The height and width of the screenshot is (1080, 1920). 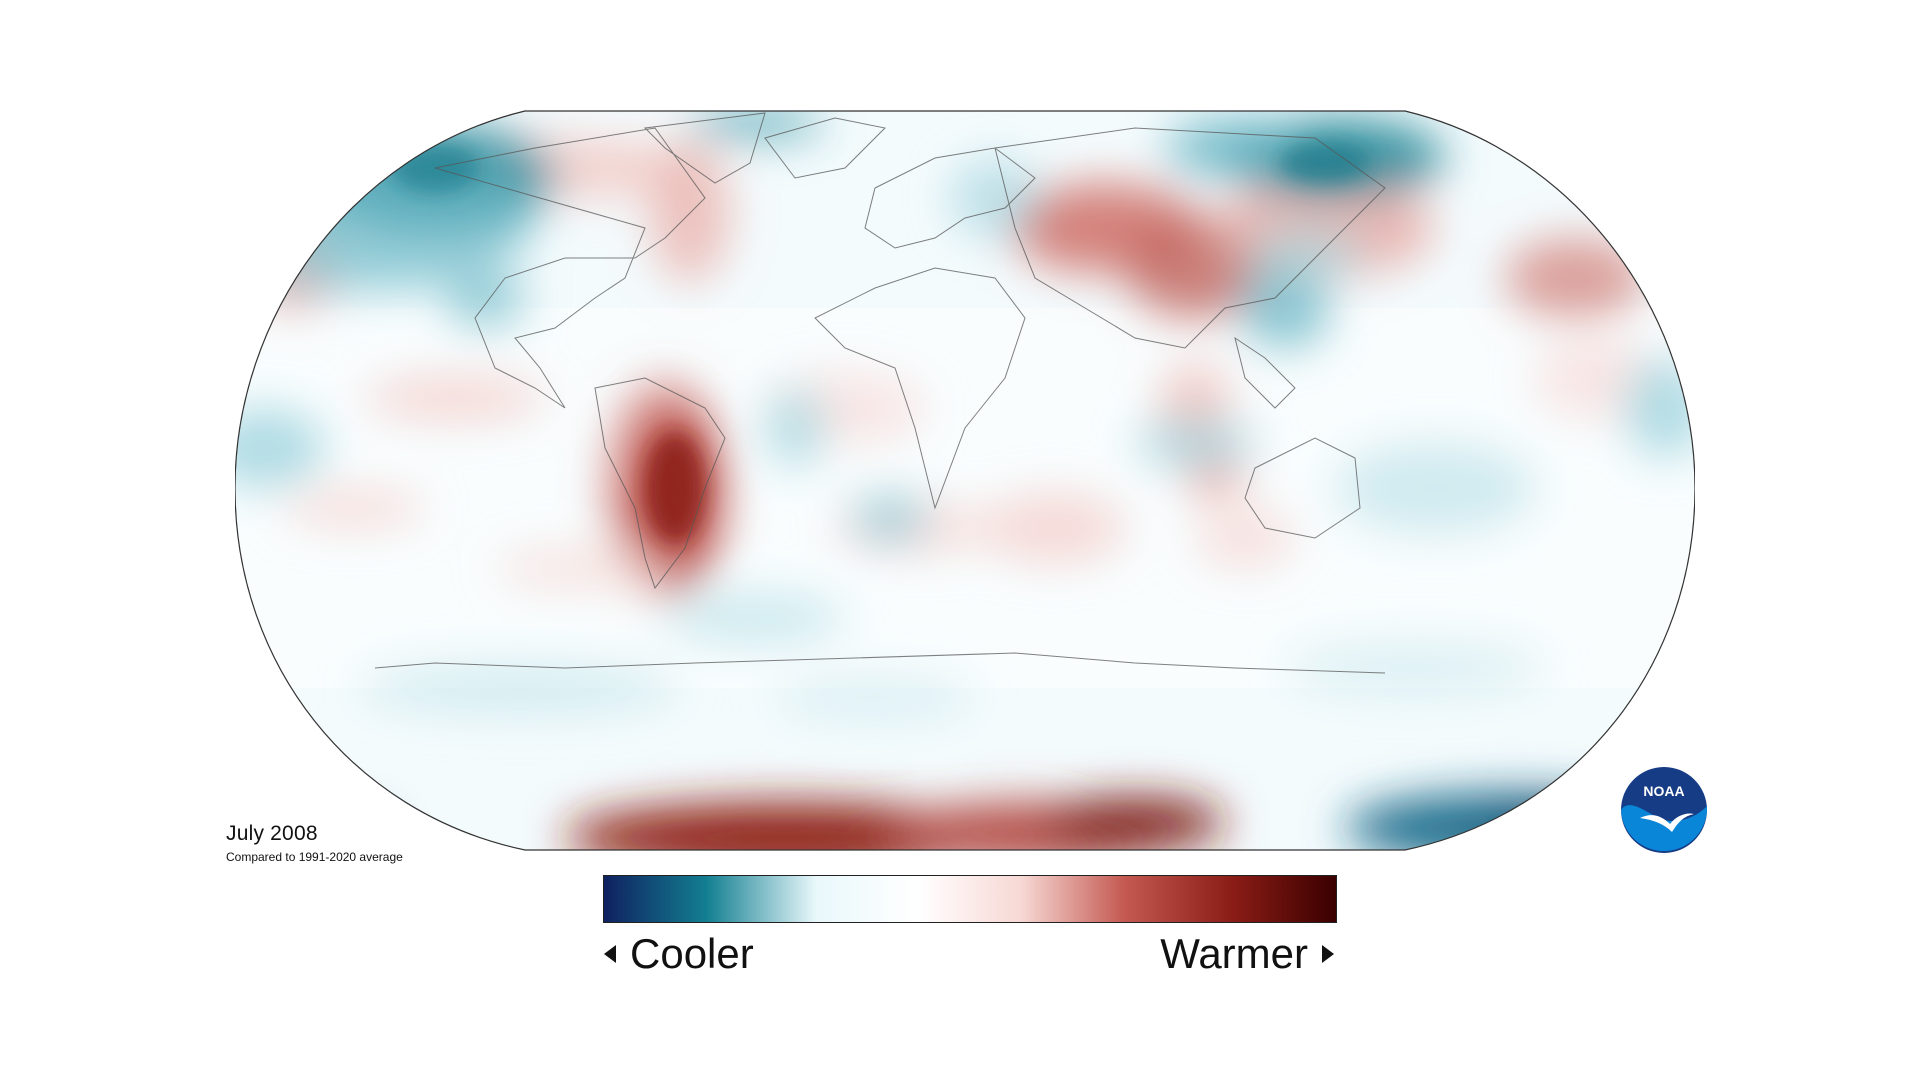 What do you see at coordinates (272, 833) in the screenshot?
I see `map-date-label: July 2008` at bounding box center [272, 833].